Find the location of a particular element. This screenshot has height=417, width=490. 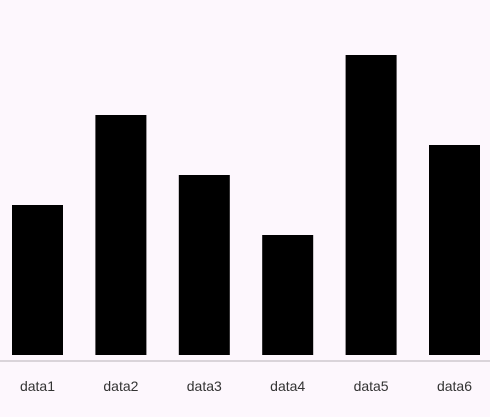

bar-data5 is located at coordinates (371, 205).